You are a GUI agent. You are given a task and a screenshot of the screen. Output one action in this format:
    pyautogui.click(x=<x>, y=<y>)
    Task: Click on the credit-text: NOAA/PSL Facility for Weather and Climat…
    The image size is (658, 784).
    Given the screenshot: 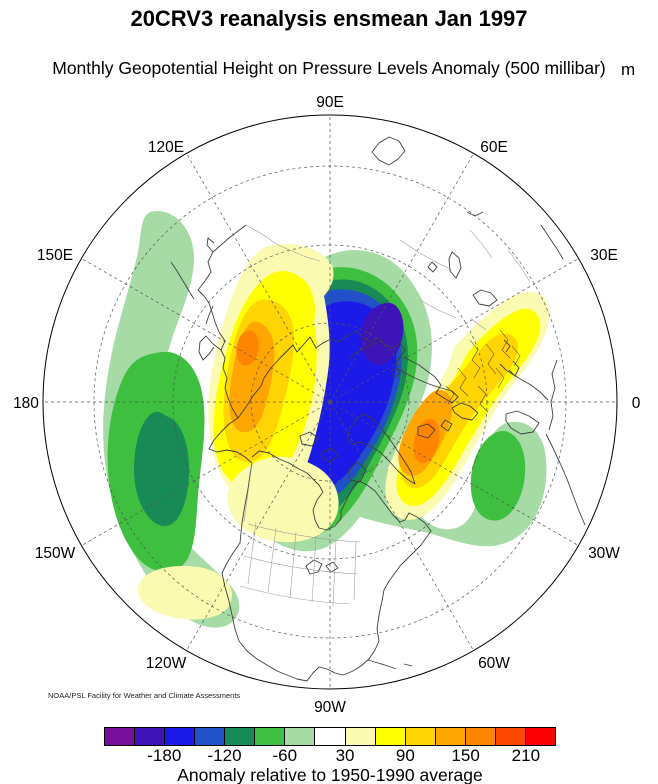 What is the action you would take?
    pyautogui.click(x=144, y=695)
    